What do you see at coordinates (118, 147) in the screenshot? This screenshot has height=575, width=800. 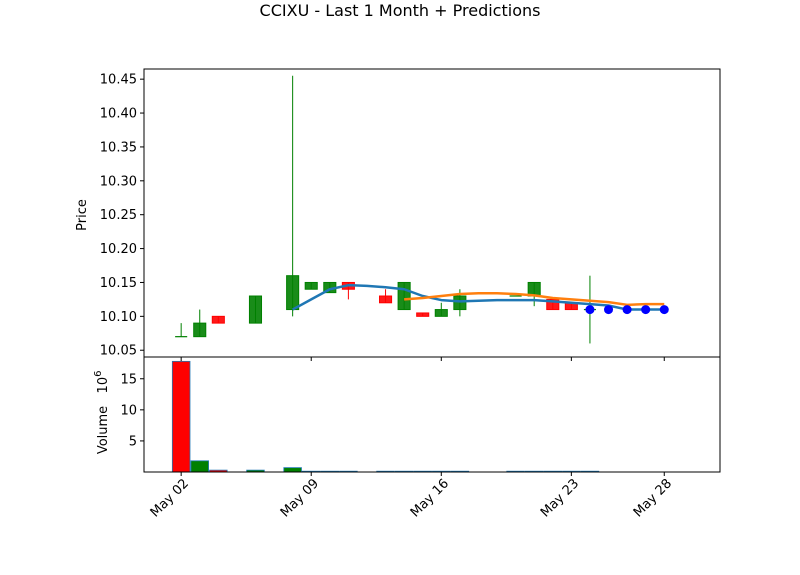 I see `price-y-tick-label: 10.35` at bounding box center [118, 147].